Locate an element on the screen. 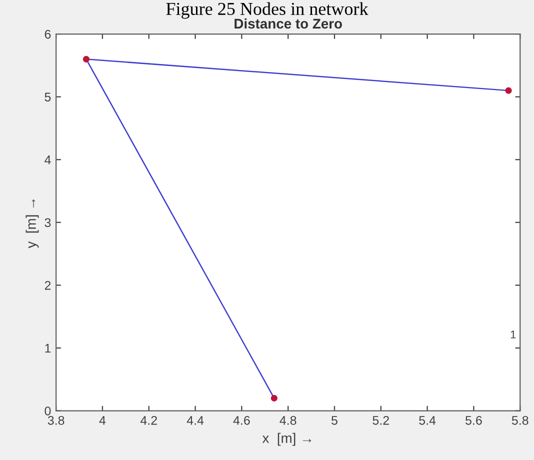 This screenshot has height=460, width=534. x-tick-label: 5.4 is located at coordinates (427, 420).